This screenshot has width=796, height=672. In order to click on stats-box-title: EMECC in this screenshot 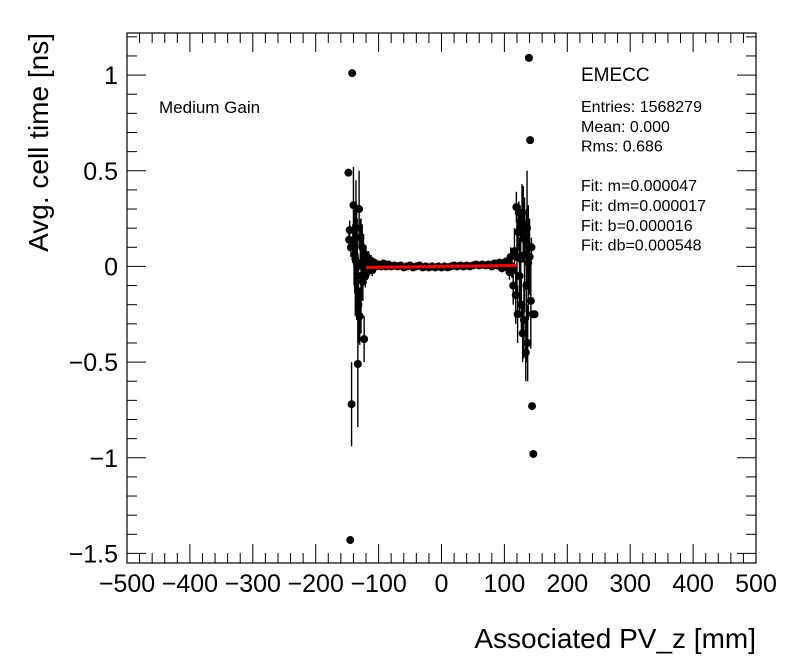, I will do `click(615, 75)`.